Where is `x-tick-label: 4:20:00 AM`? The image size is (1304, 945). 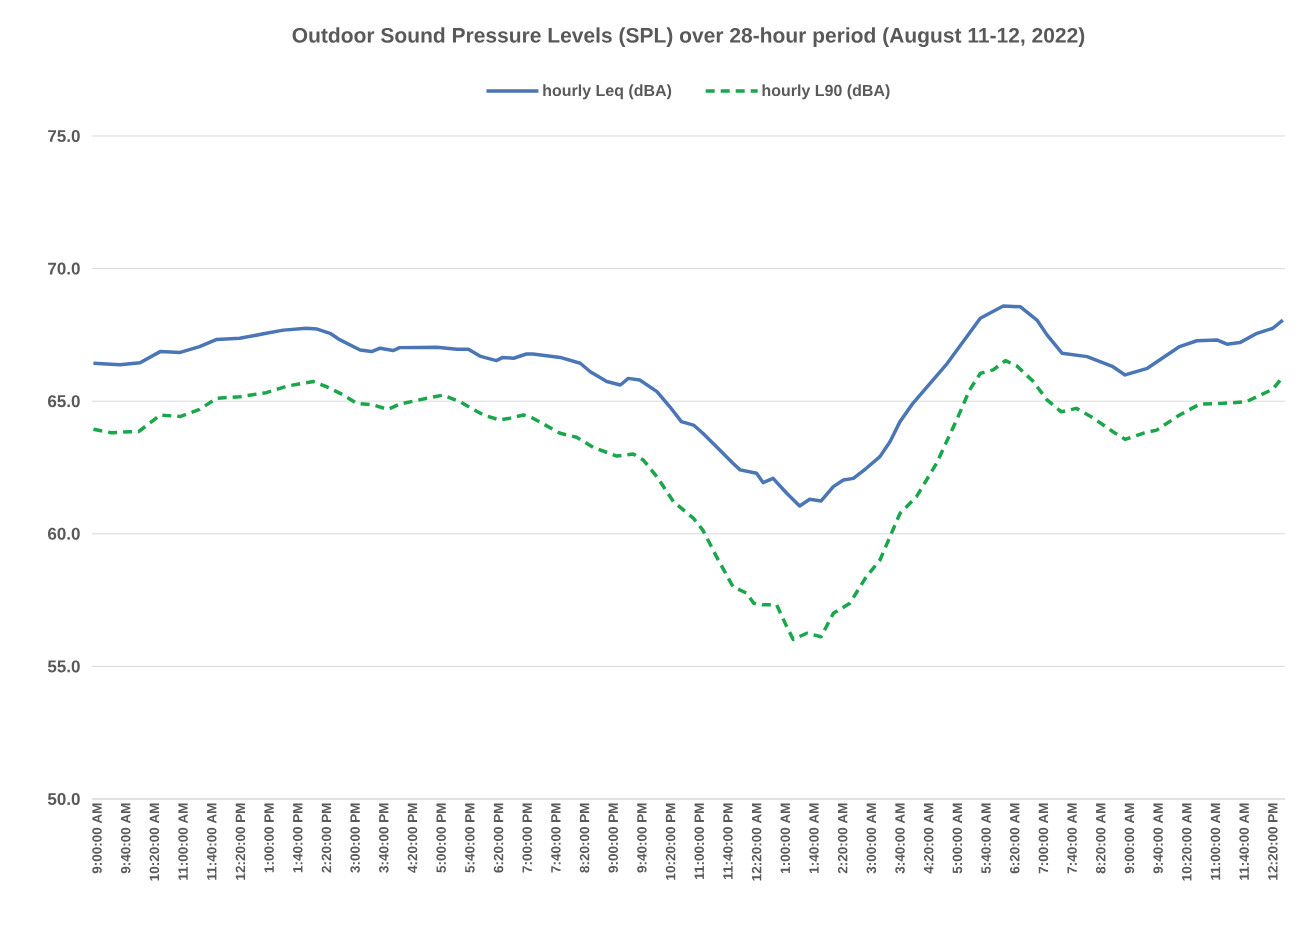
x-tick-label: 4:20:00 AM is located at coordinates (928, 838).